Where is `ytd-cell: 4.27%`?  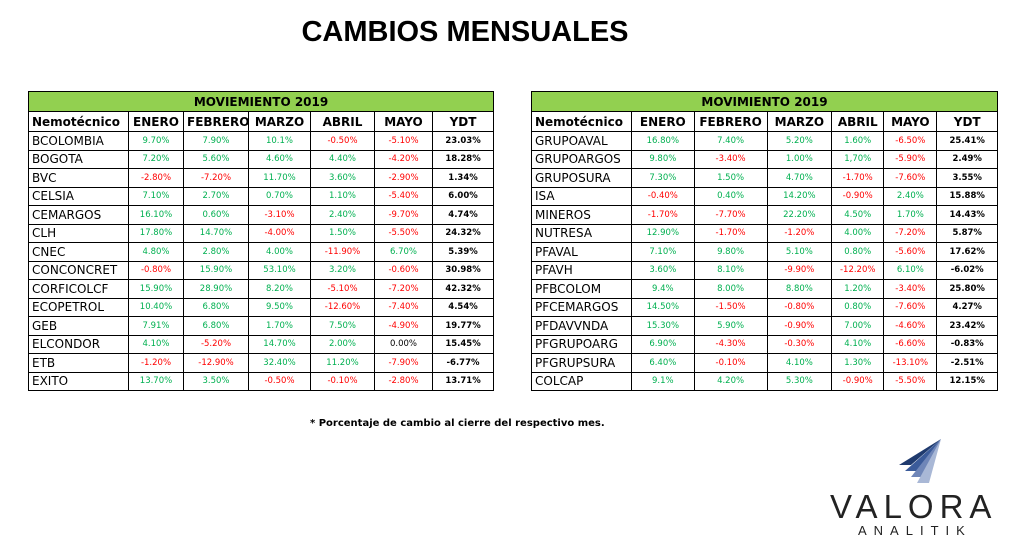
ytd-cell: 4.27% is located at coordinates (967, 307).